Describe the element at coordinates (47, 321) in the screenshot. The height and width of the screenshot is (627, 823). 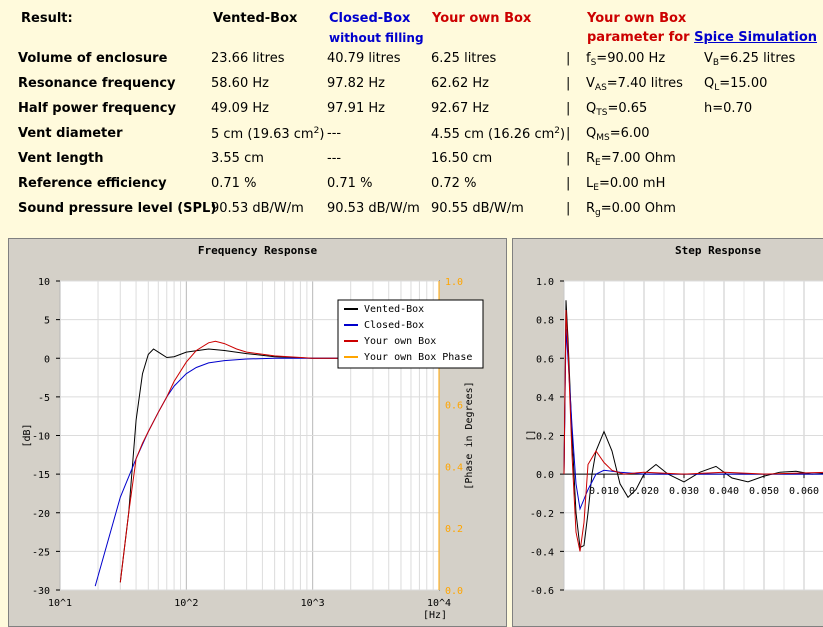
I see `y-tick-label: 5` at that location.